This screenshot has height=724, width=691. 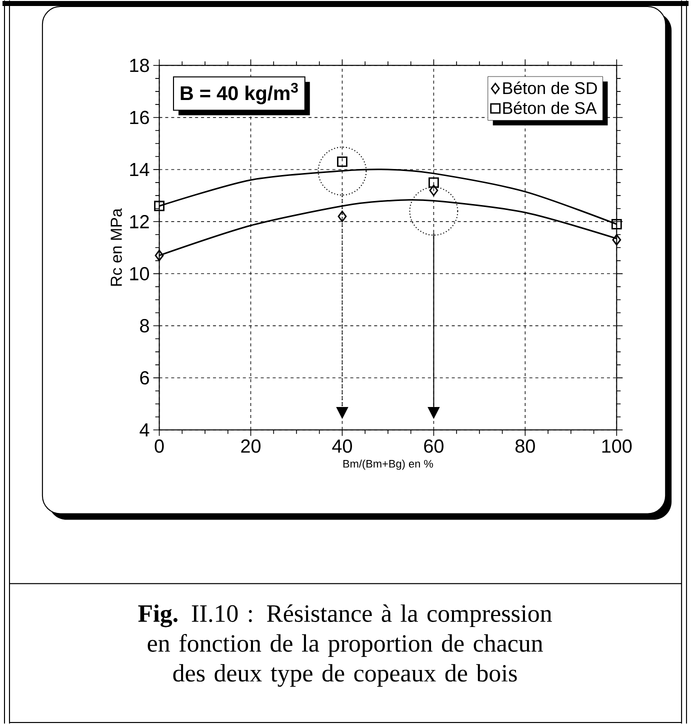 I want to click on y-tick-label: 14, so click(x=140, y=169).